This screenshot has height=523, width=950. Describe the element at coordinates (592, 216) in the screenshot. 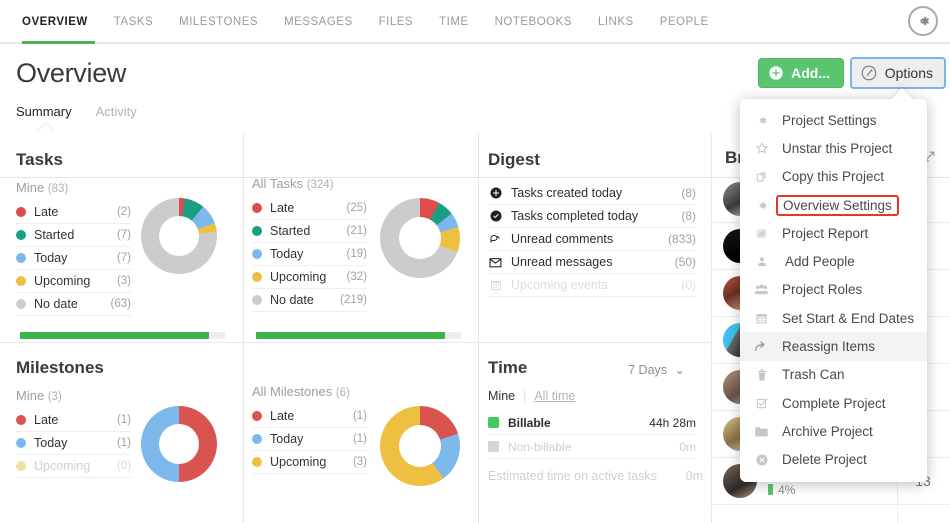

I see `digest-row: Tasks completed today (8)` at that location.